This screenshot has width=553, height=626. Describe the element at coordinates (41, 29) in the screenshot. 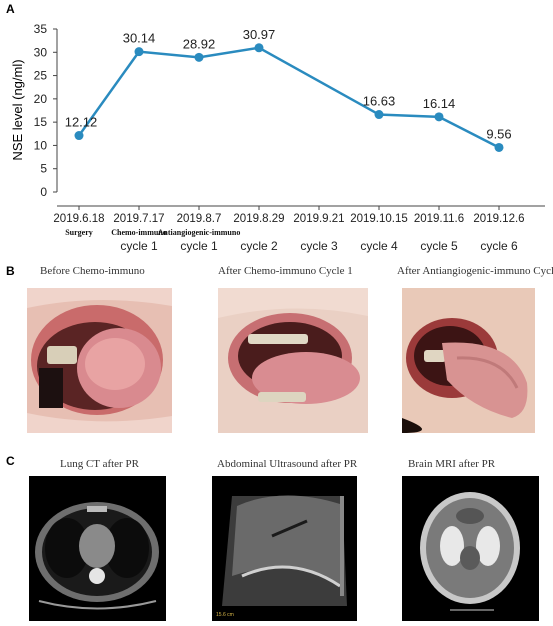

I see `y-tick-label: 35` at that location.